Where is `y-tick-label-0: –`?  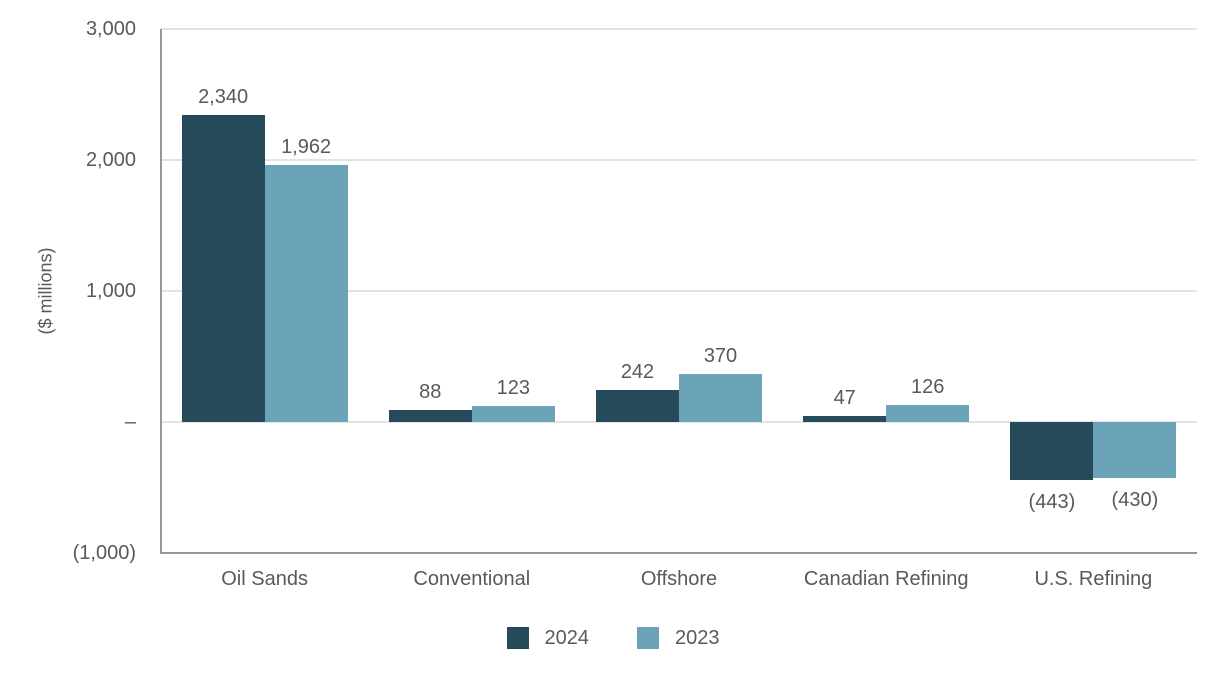
y-tick-label-0: – is located at coordinates (130, 422).